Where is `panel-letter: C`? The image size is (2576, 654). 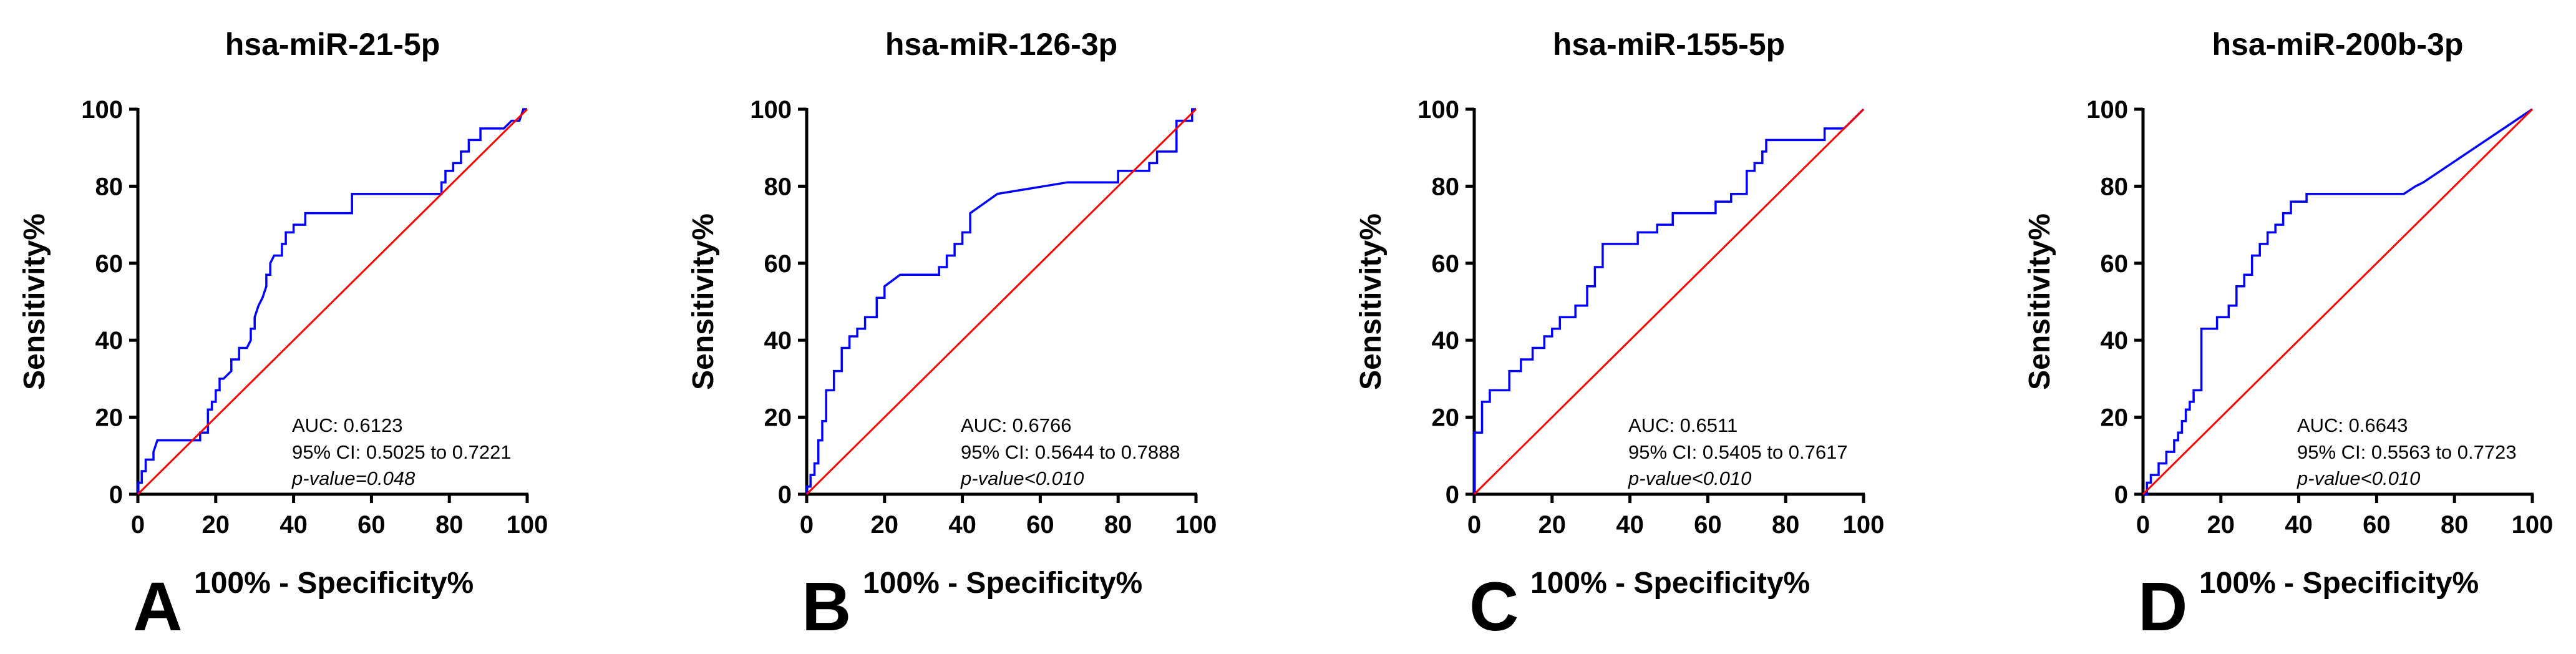
panel-letter: C is located at coordinates (1494, 607).